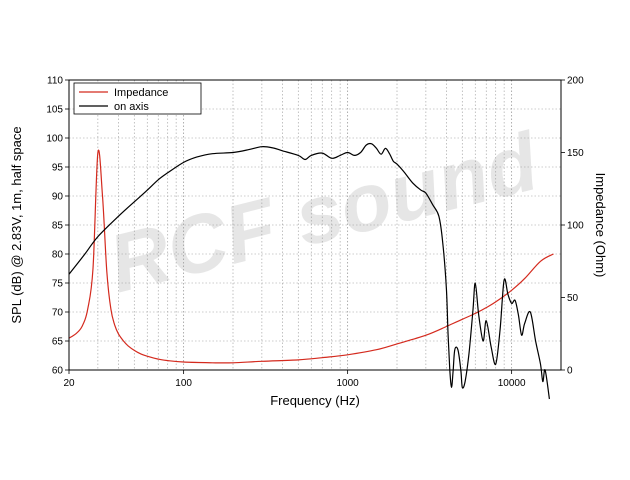 This screenshot has width=630, height=480. Describe the element at coordinates (131, 107) in the screenshot. I see `legend-label-on-axis: on axis` at that location.